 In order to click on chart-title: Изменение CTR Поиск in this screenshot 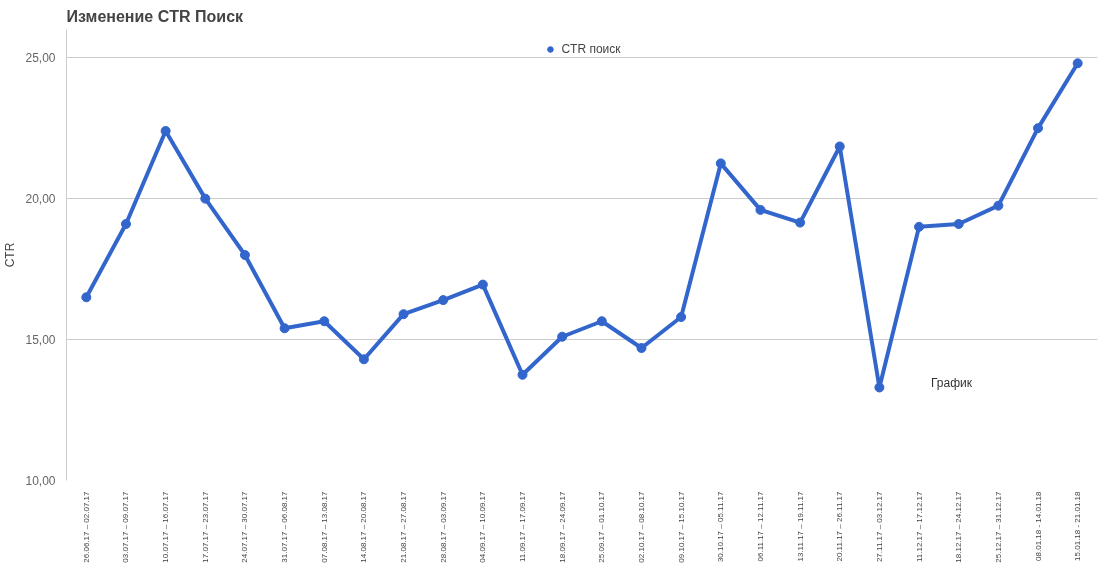, I will do `click(155, 16)`.